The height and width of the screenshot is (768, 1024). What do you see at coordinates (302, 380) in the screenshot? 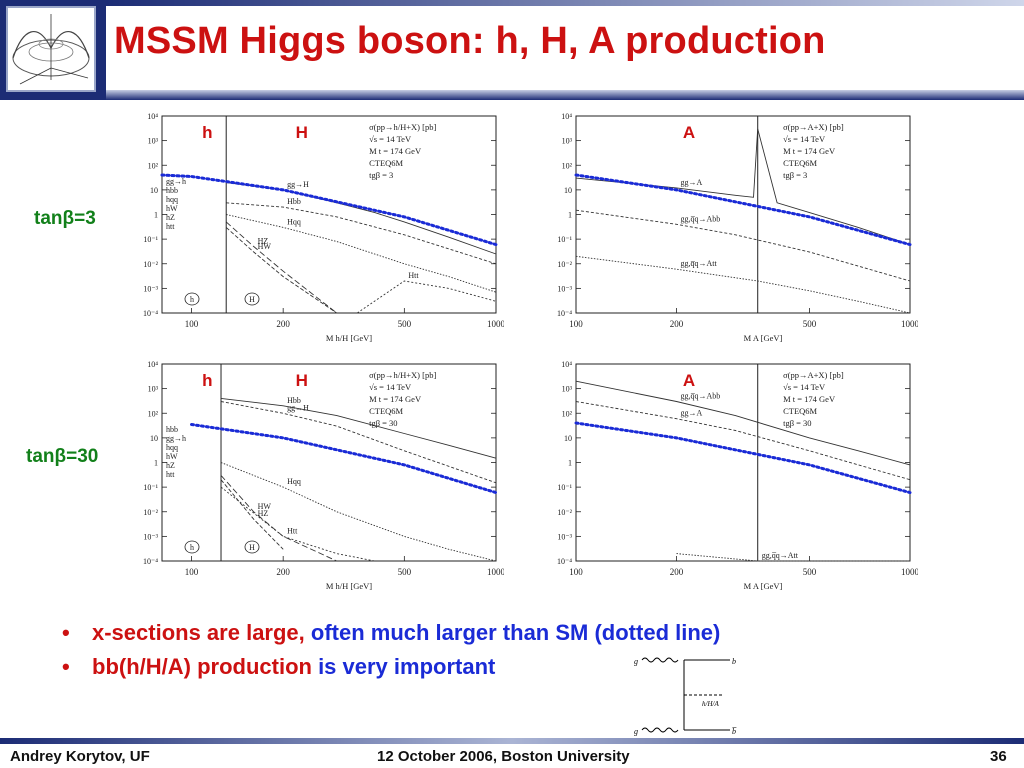
I see `region-label: H` at bounding box center [302, 380].